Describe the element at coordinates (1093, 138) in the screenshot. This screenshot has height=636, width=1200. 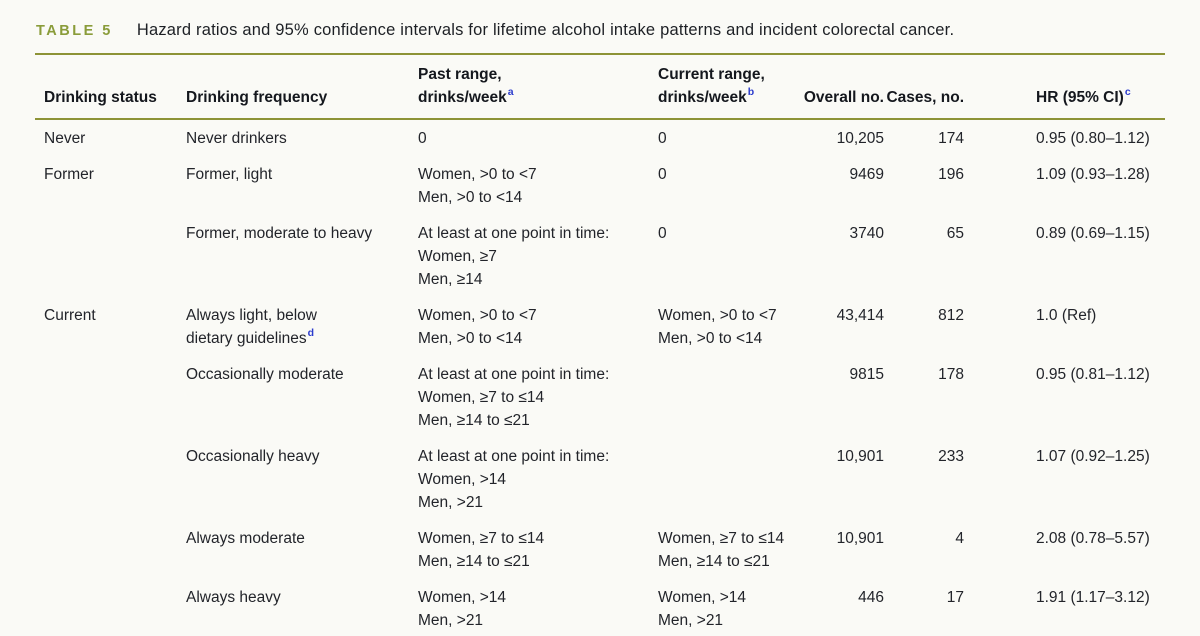
I see `cell-line: 0.95 (0.80–1.12)` at that location.